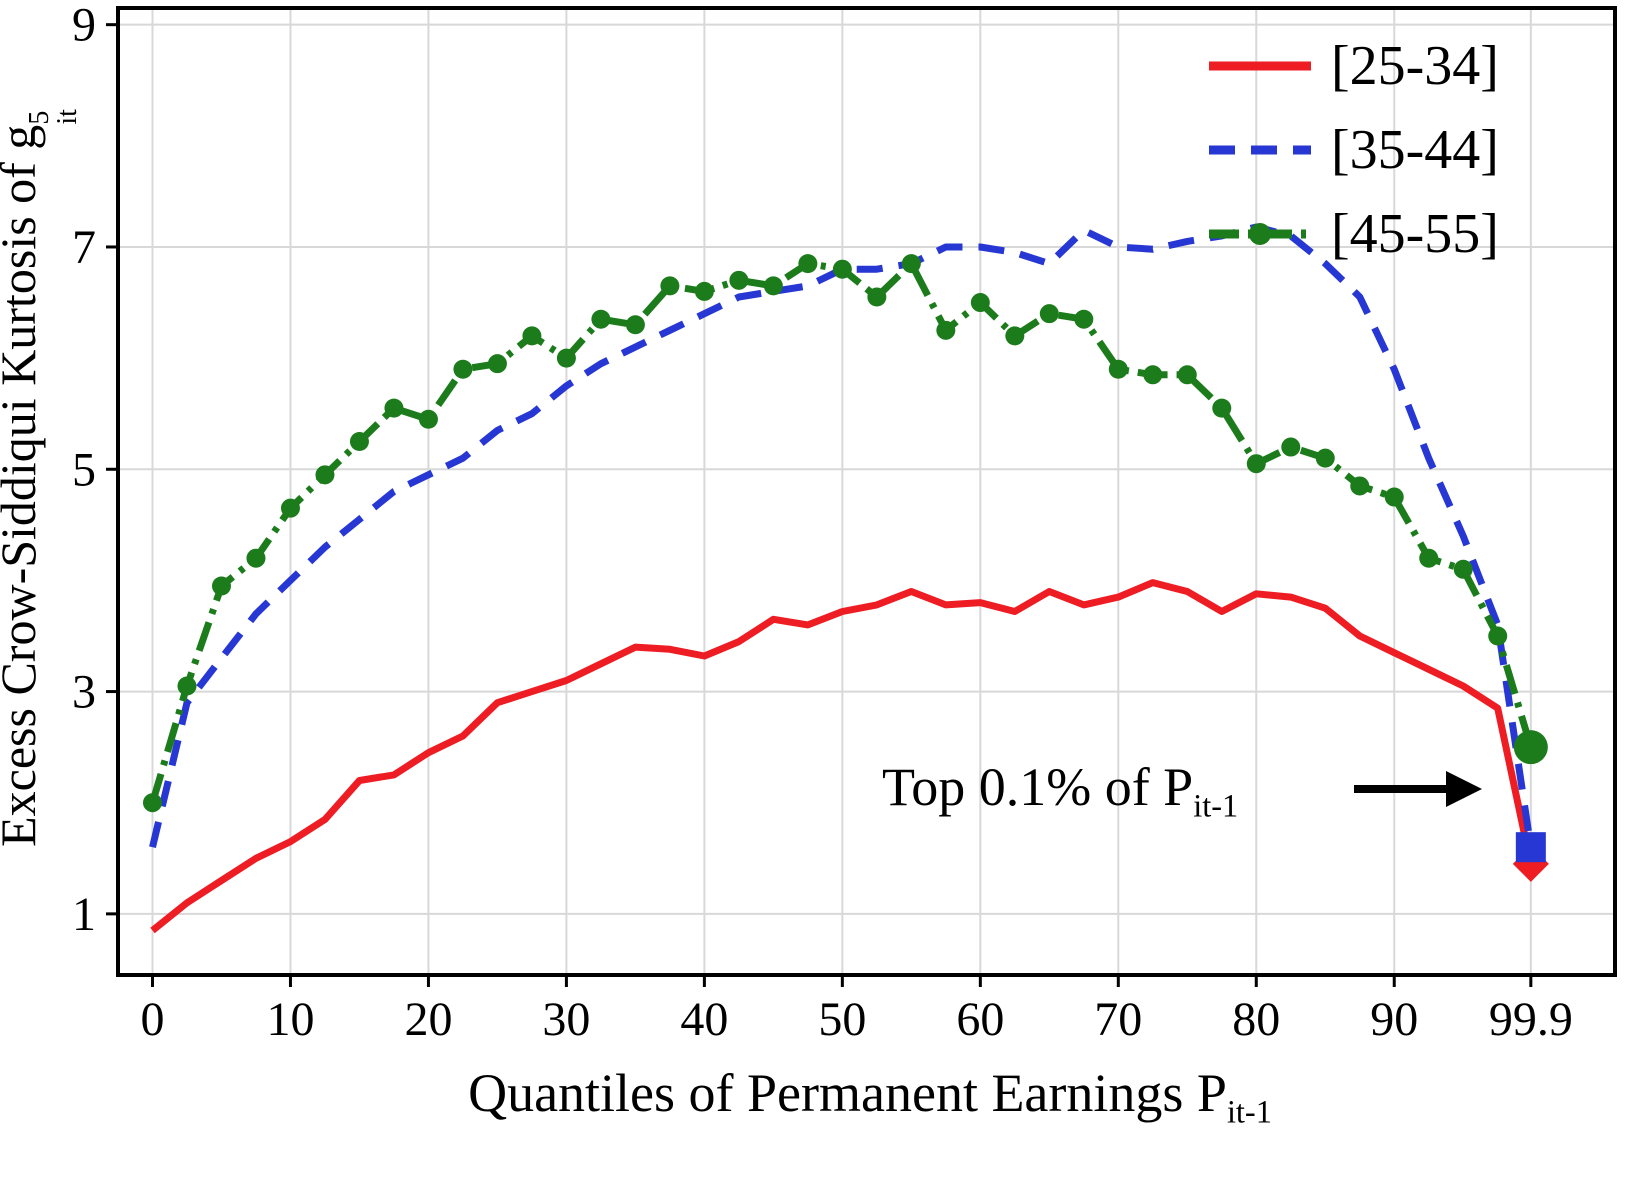 The image size is (1628, 1179). What do you see at coordinates (68, 117) in the screenshot?
I see `y-axis-title-sub: it` at bounding box center [68, 117].